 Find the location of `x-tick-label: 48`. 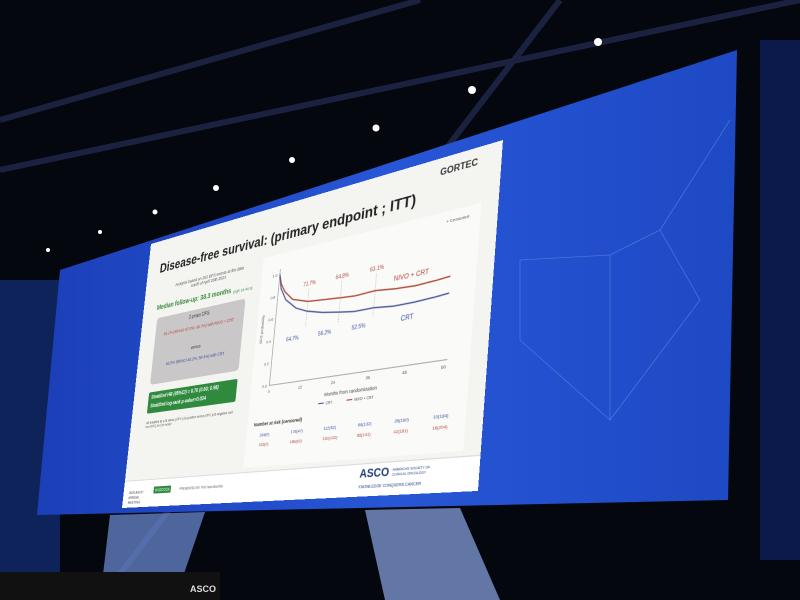

x-tick-label: 48 is located at coordinates (404, 372).